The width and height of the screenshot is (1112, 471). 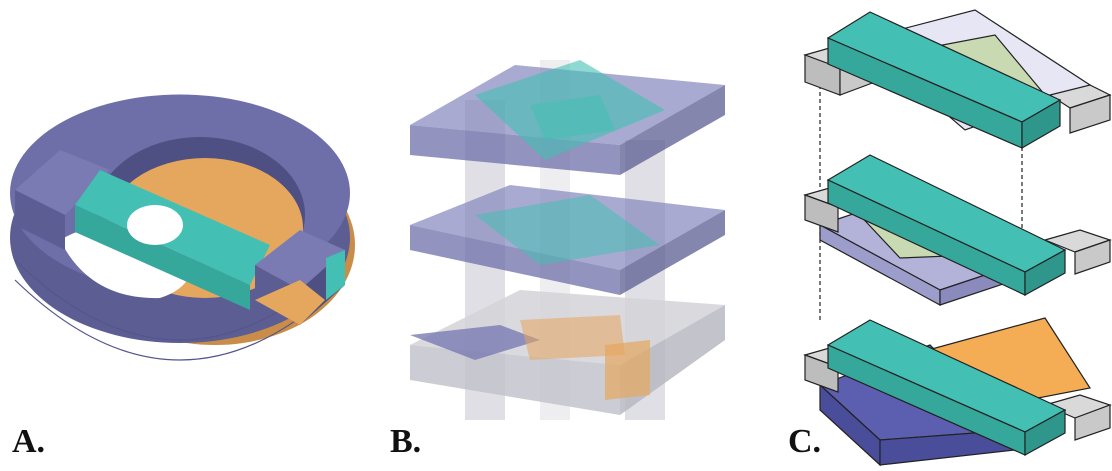 What do you see at coordinates (162, 257) in the screenshot?
I see `teal-bar-side` at bounding box center [162, 257].